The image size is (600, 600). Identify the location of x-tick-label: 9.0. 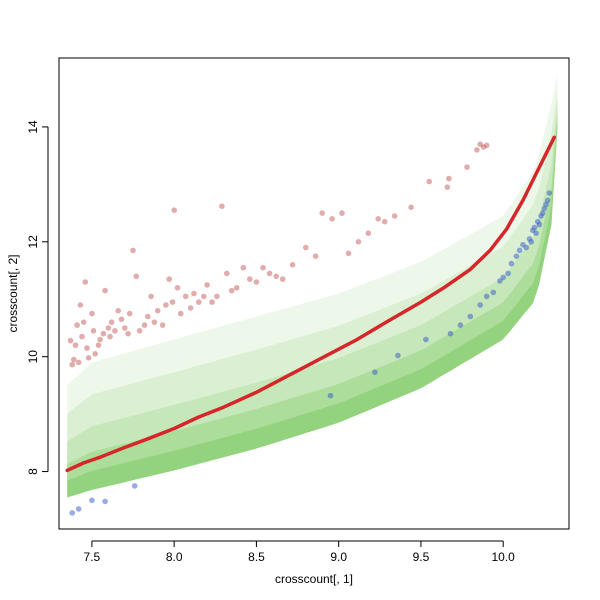
(338, 557).